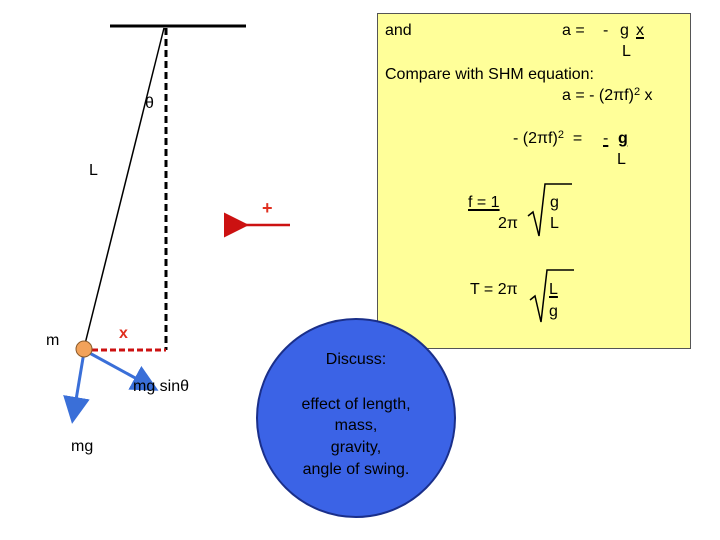 The height and width of the screenshot is (540, 720). Describe the element at coordinates (123, 333) in the screenshot. I see `displacement-label: x` at that location.